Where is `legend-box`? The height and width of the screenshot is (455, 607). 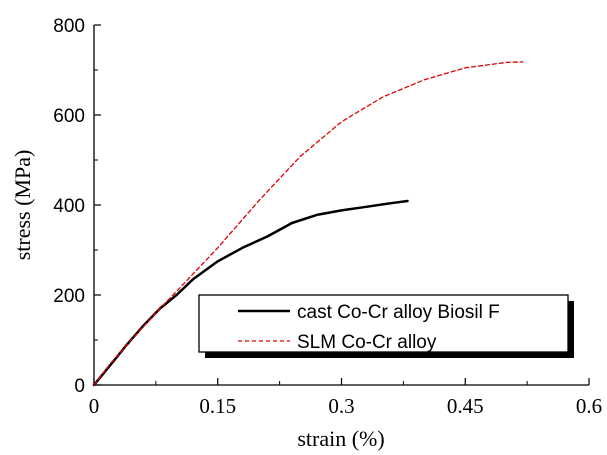
legend-box is located at coordinates (383, 323).